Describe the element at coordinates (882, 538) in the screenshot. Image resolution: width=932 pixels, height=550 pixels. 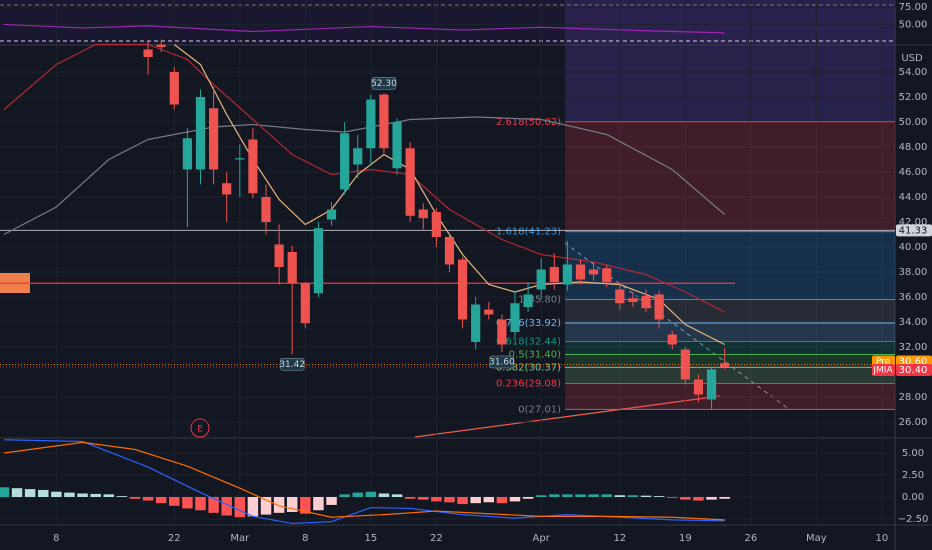
I see `x-tick-label: 10` at that location.